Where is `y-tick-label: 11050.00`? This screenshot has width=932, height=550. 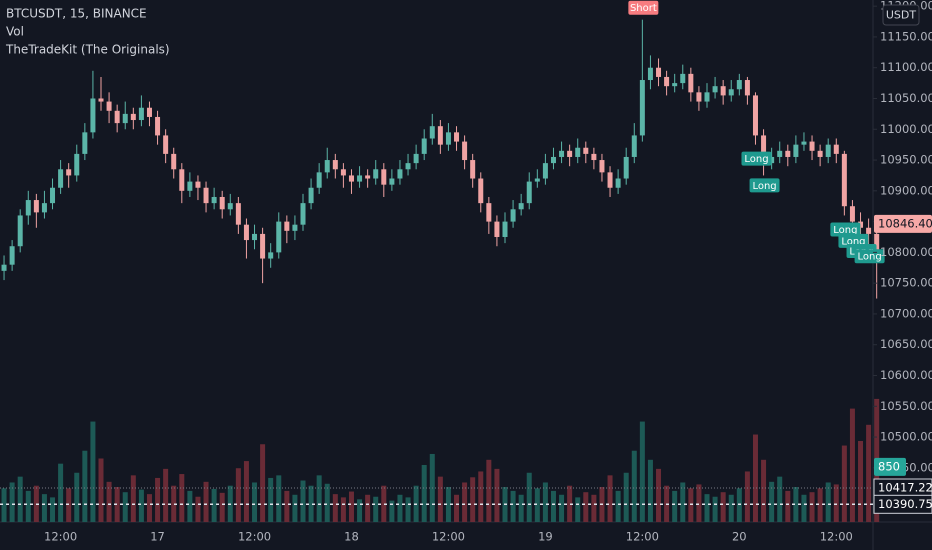
y-tick-label: 11050.00 is located at coordinates (906, 98).